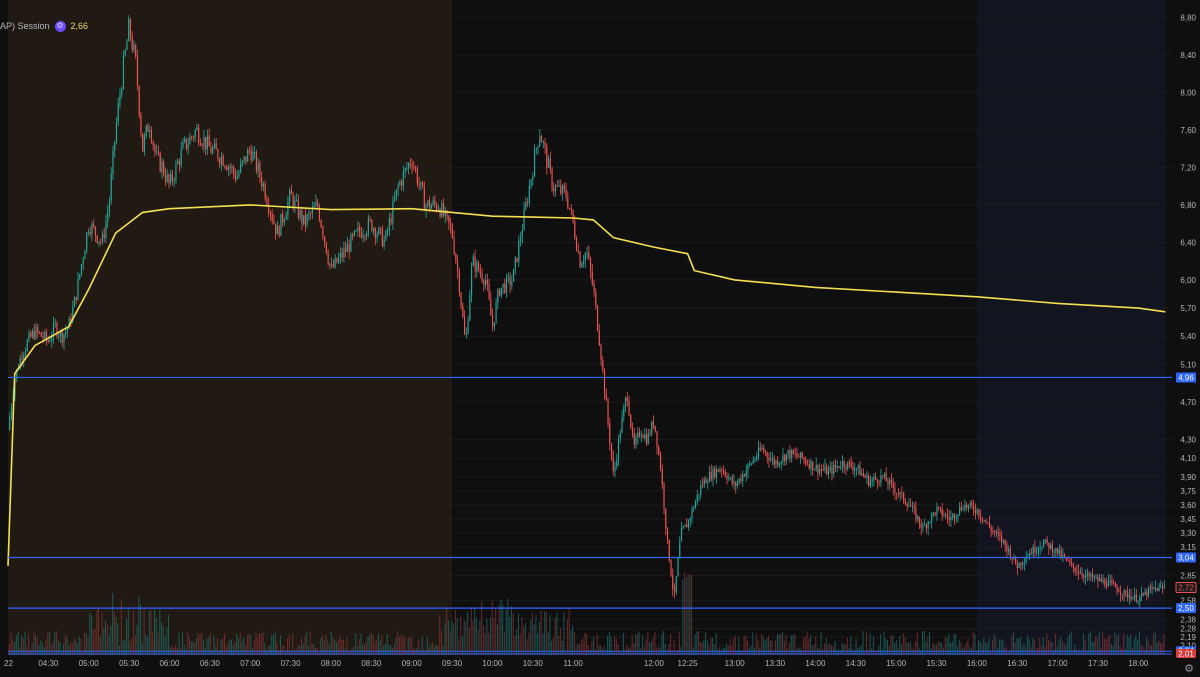 The width and height of the screenshot is (1200, 677). I want to click on level-badge, so click(1186, 377).